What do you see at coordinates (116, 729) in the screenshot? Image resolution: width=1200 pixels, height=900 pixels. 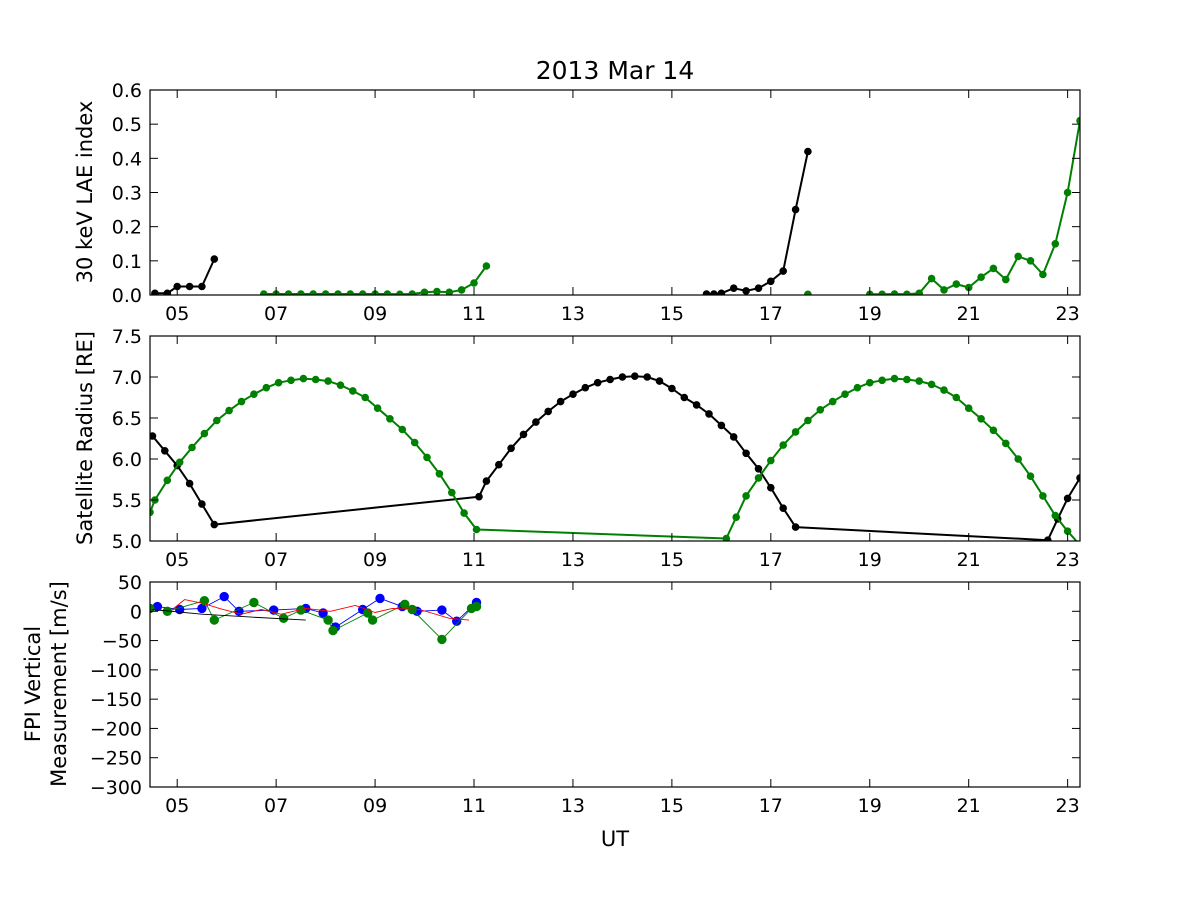 I see `fpi-y-tick-label: −200` at bounding box center [116, 729].